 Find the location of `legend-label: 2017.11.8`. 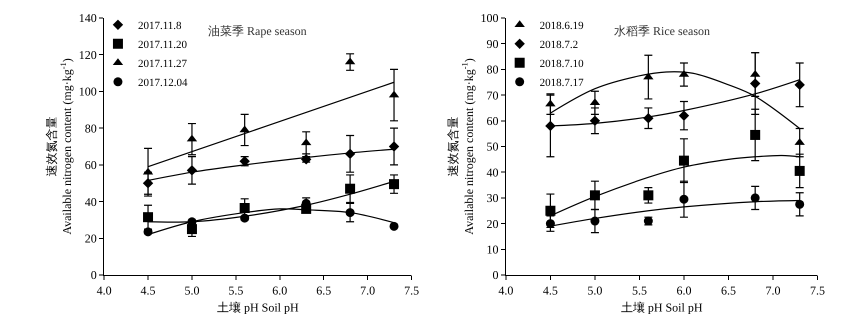

legend-label: 2017.11.8 is located at coordinates (160, 26).